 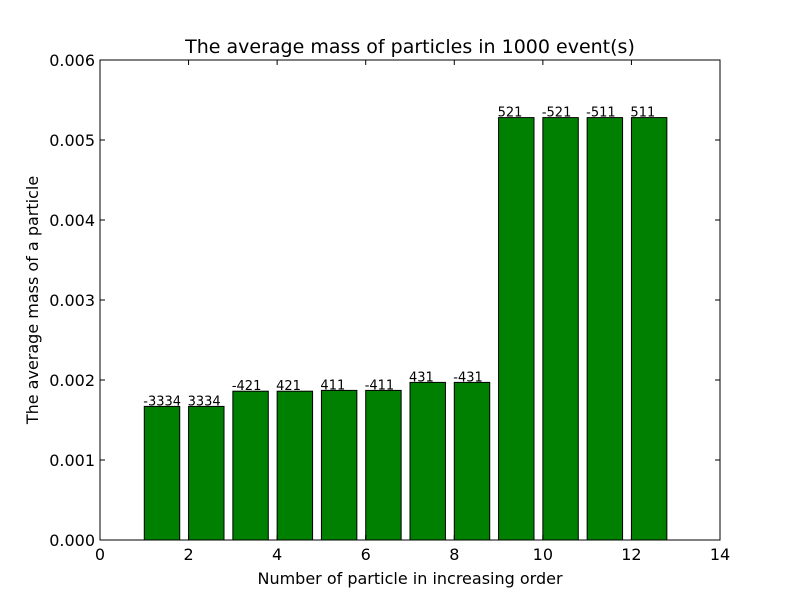 I want to click on bar-label: 521, so click(x=510, y=113).